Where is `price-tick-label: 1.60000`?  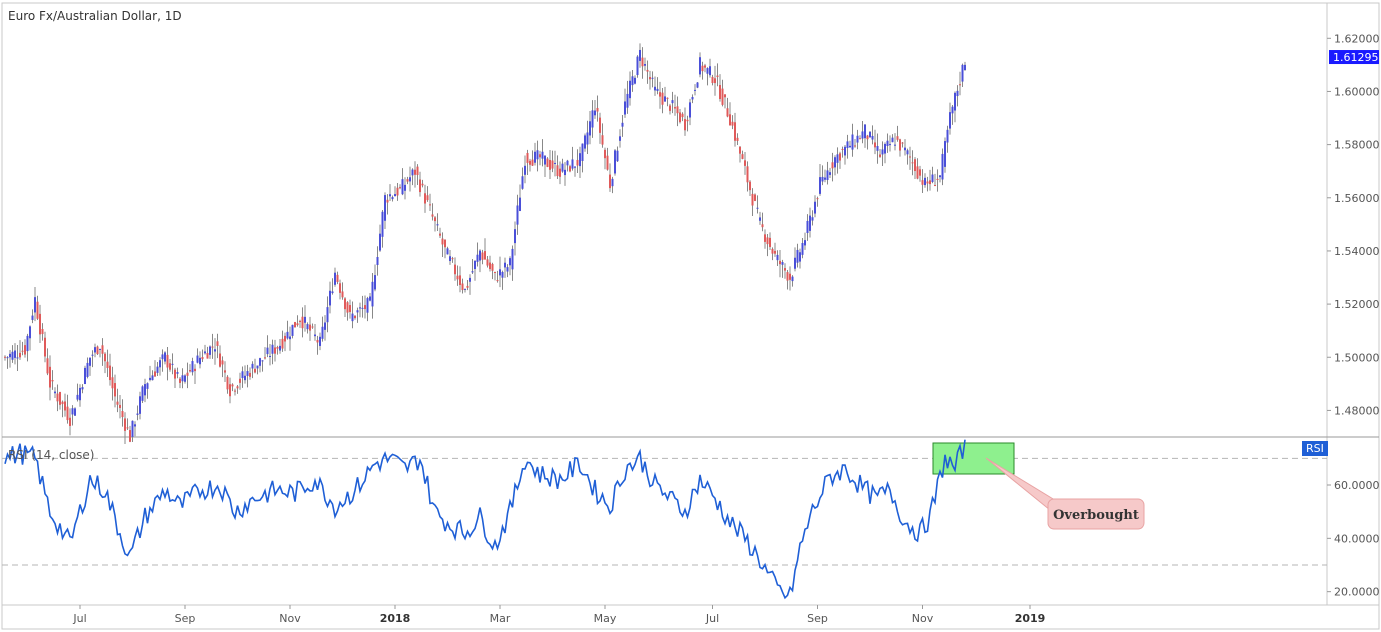 price-tick-label: 1.60000 is located at coordinates (1357, 91).